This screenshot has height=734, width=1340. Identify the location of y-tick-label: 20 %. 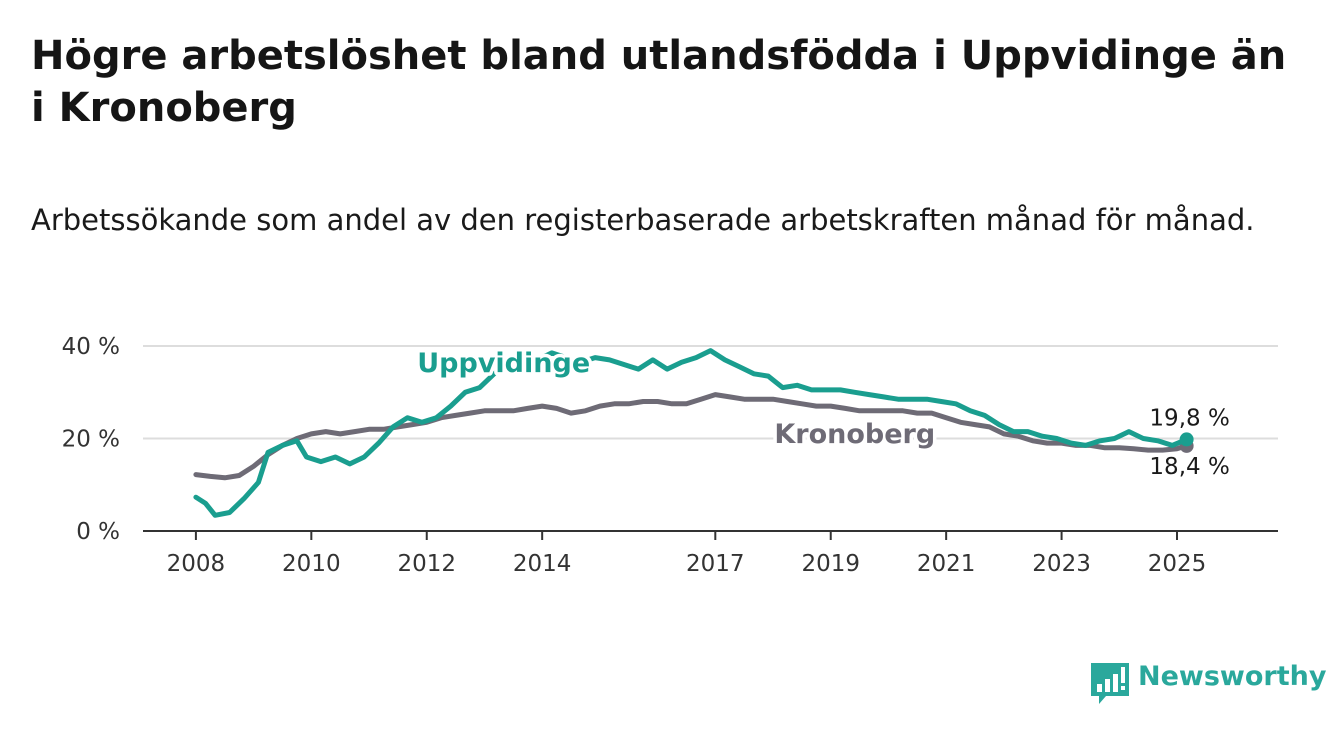
(91, 440).